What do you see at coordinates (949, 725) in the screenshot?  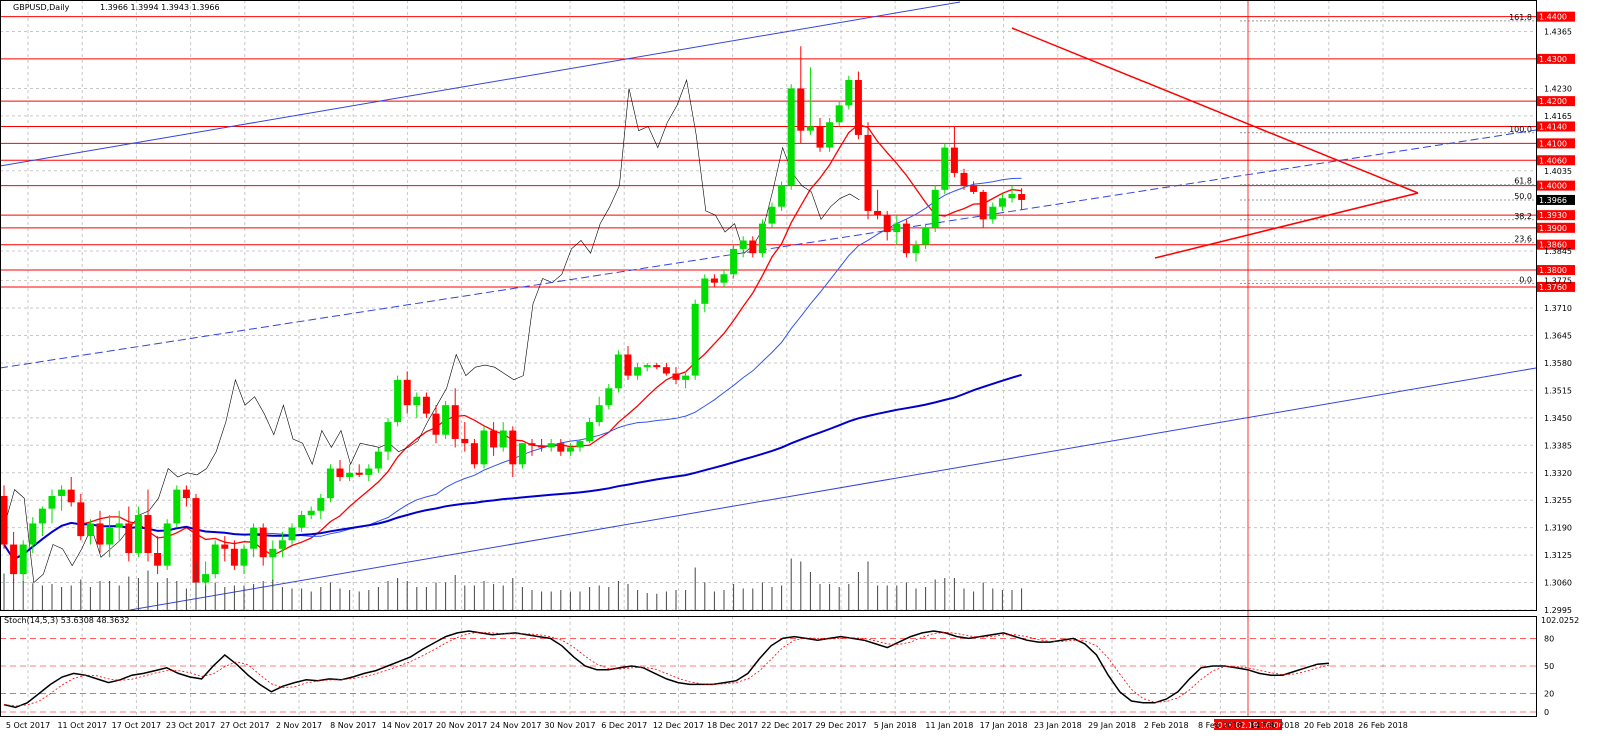 I see `date-label: 11 Jan 2018` at bounding box center [949, 725].